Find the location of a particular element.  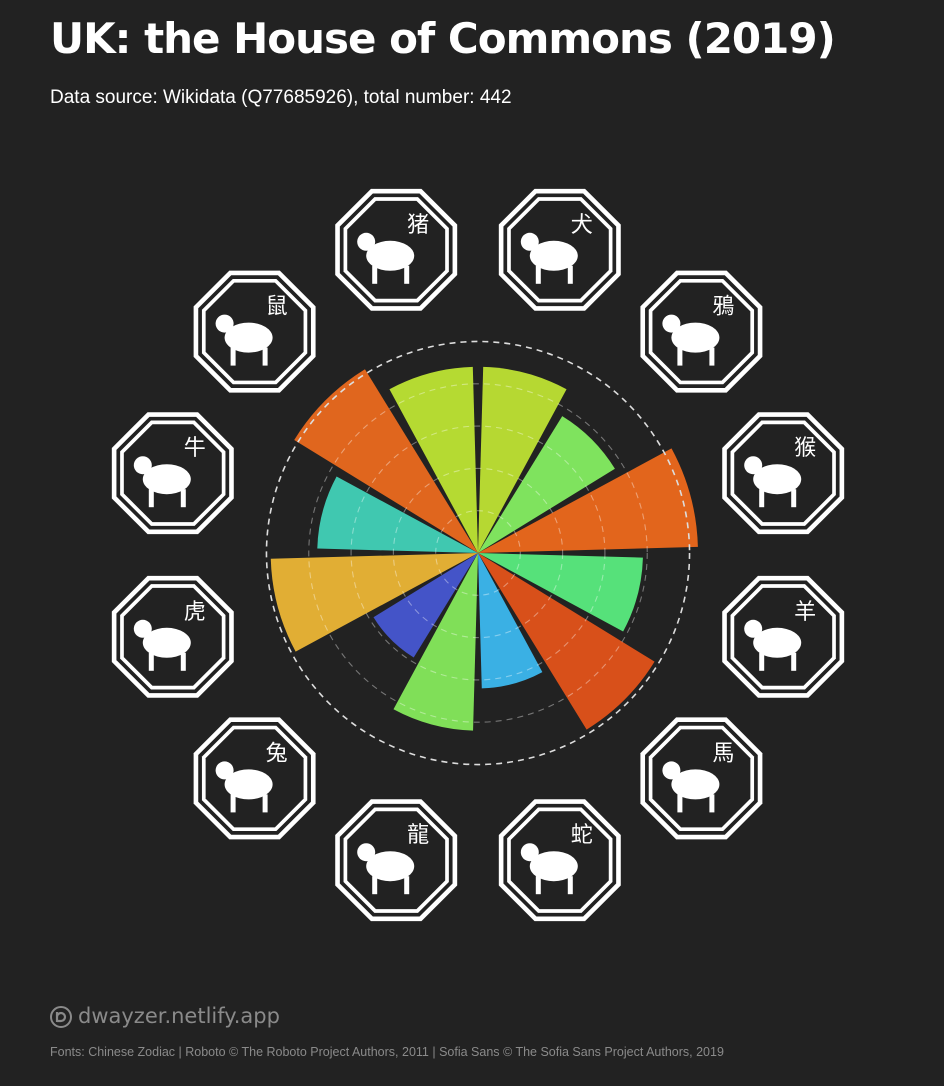

wedge-dragon is located at coordinates (435, 642).